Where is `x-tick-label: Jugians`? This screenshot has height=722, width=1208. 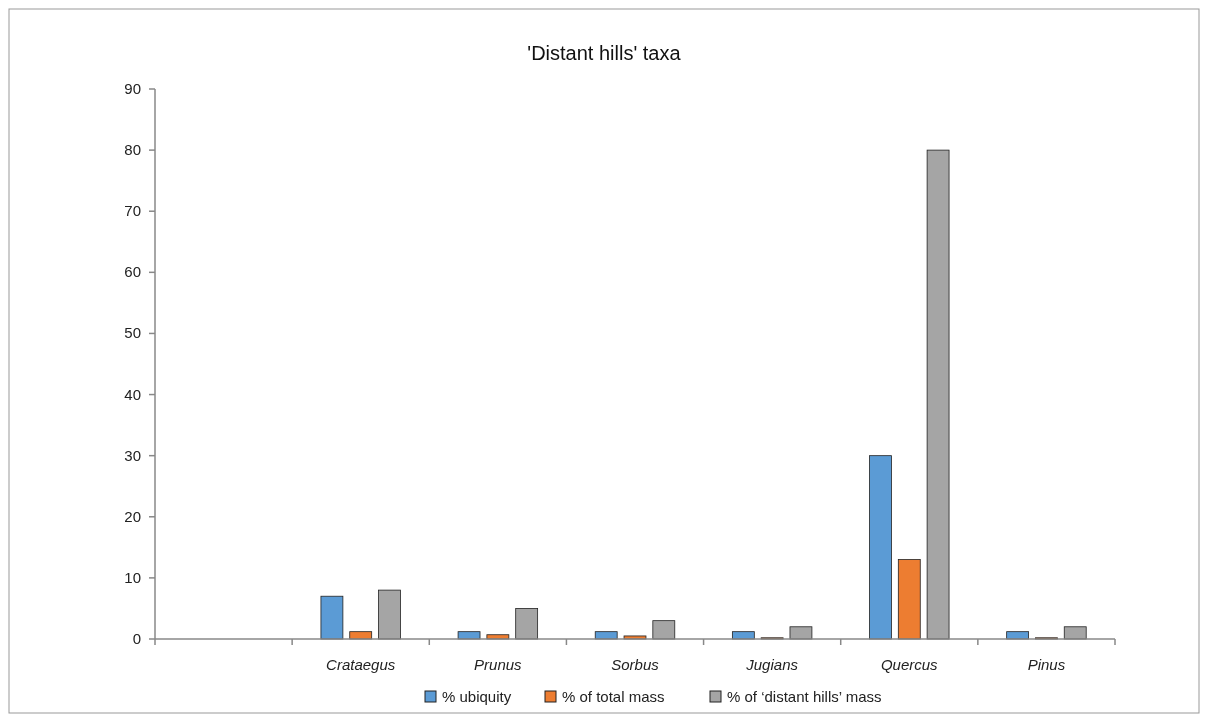
x-tick-label: Jugians is located at coordinates (772, 664).